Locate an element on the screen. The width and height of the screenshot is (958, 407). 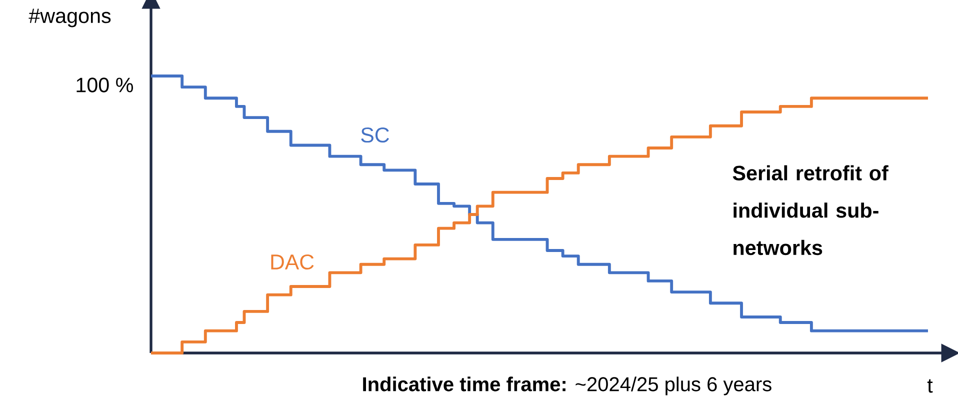
text: t is located at coordinates (930, 386).